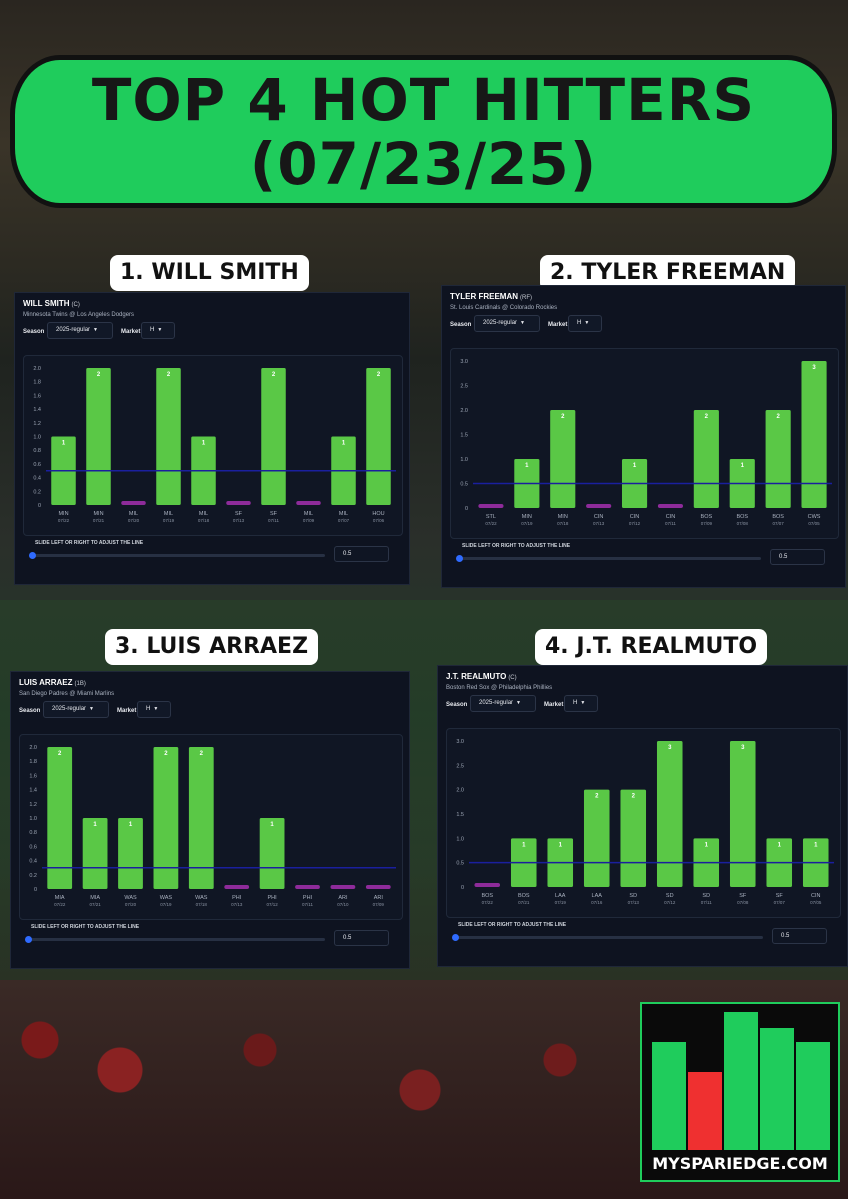 This screenshot has width=848, height=1199. Describe the element at coordinates (814, 517) in the screenshot. I see `x-team-label: CWS` at that location.